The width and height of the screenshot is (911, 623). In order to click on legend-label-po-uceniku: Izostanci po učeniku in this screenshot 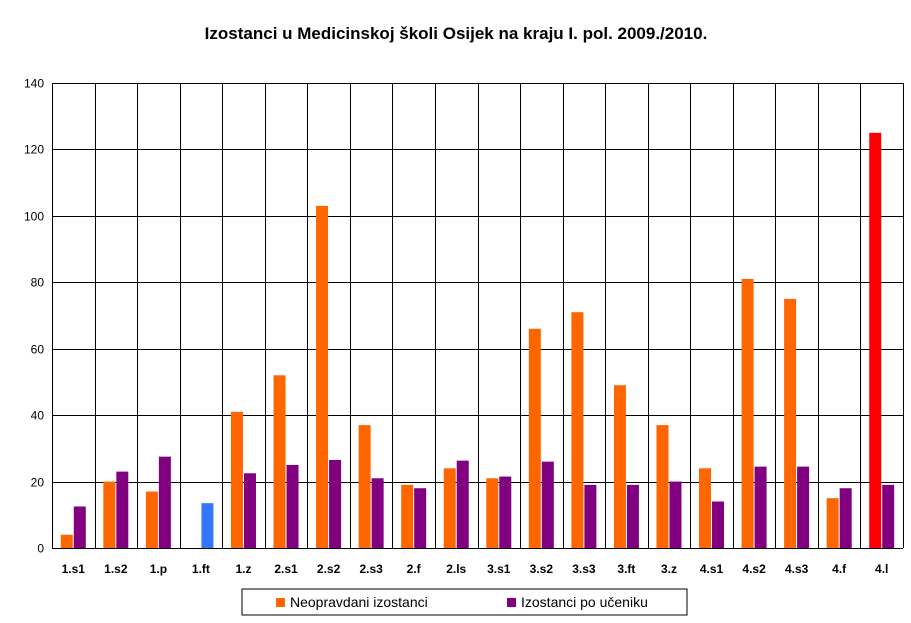, I will do `click(584, 602)`.